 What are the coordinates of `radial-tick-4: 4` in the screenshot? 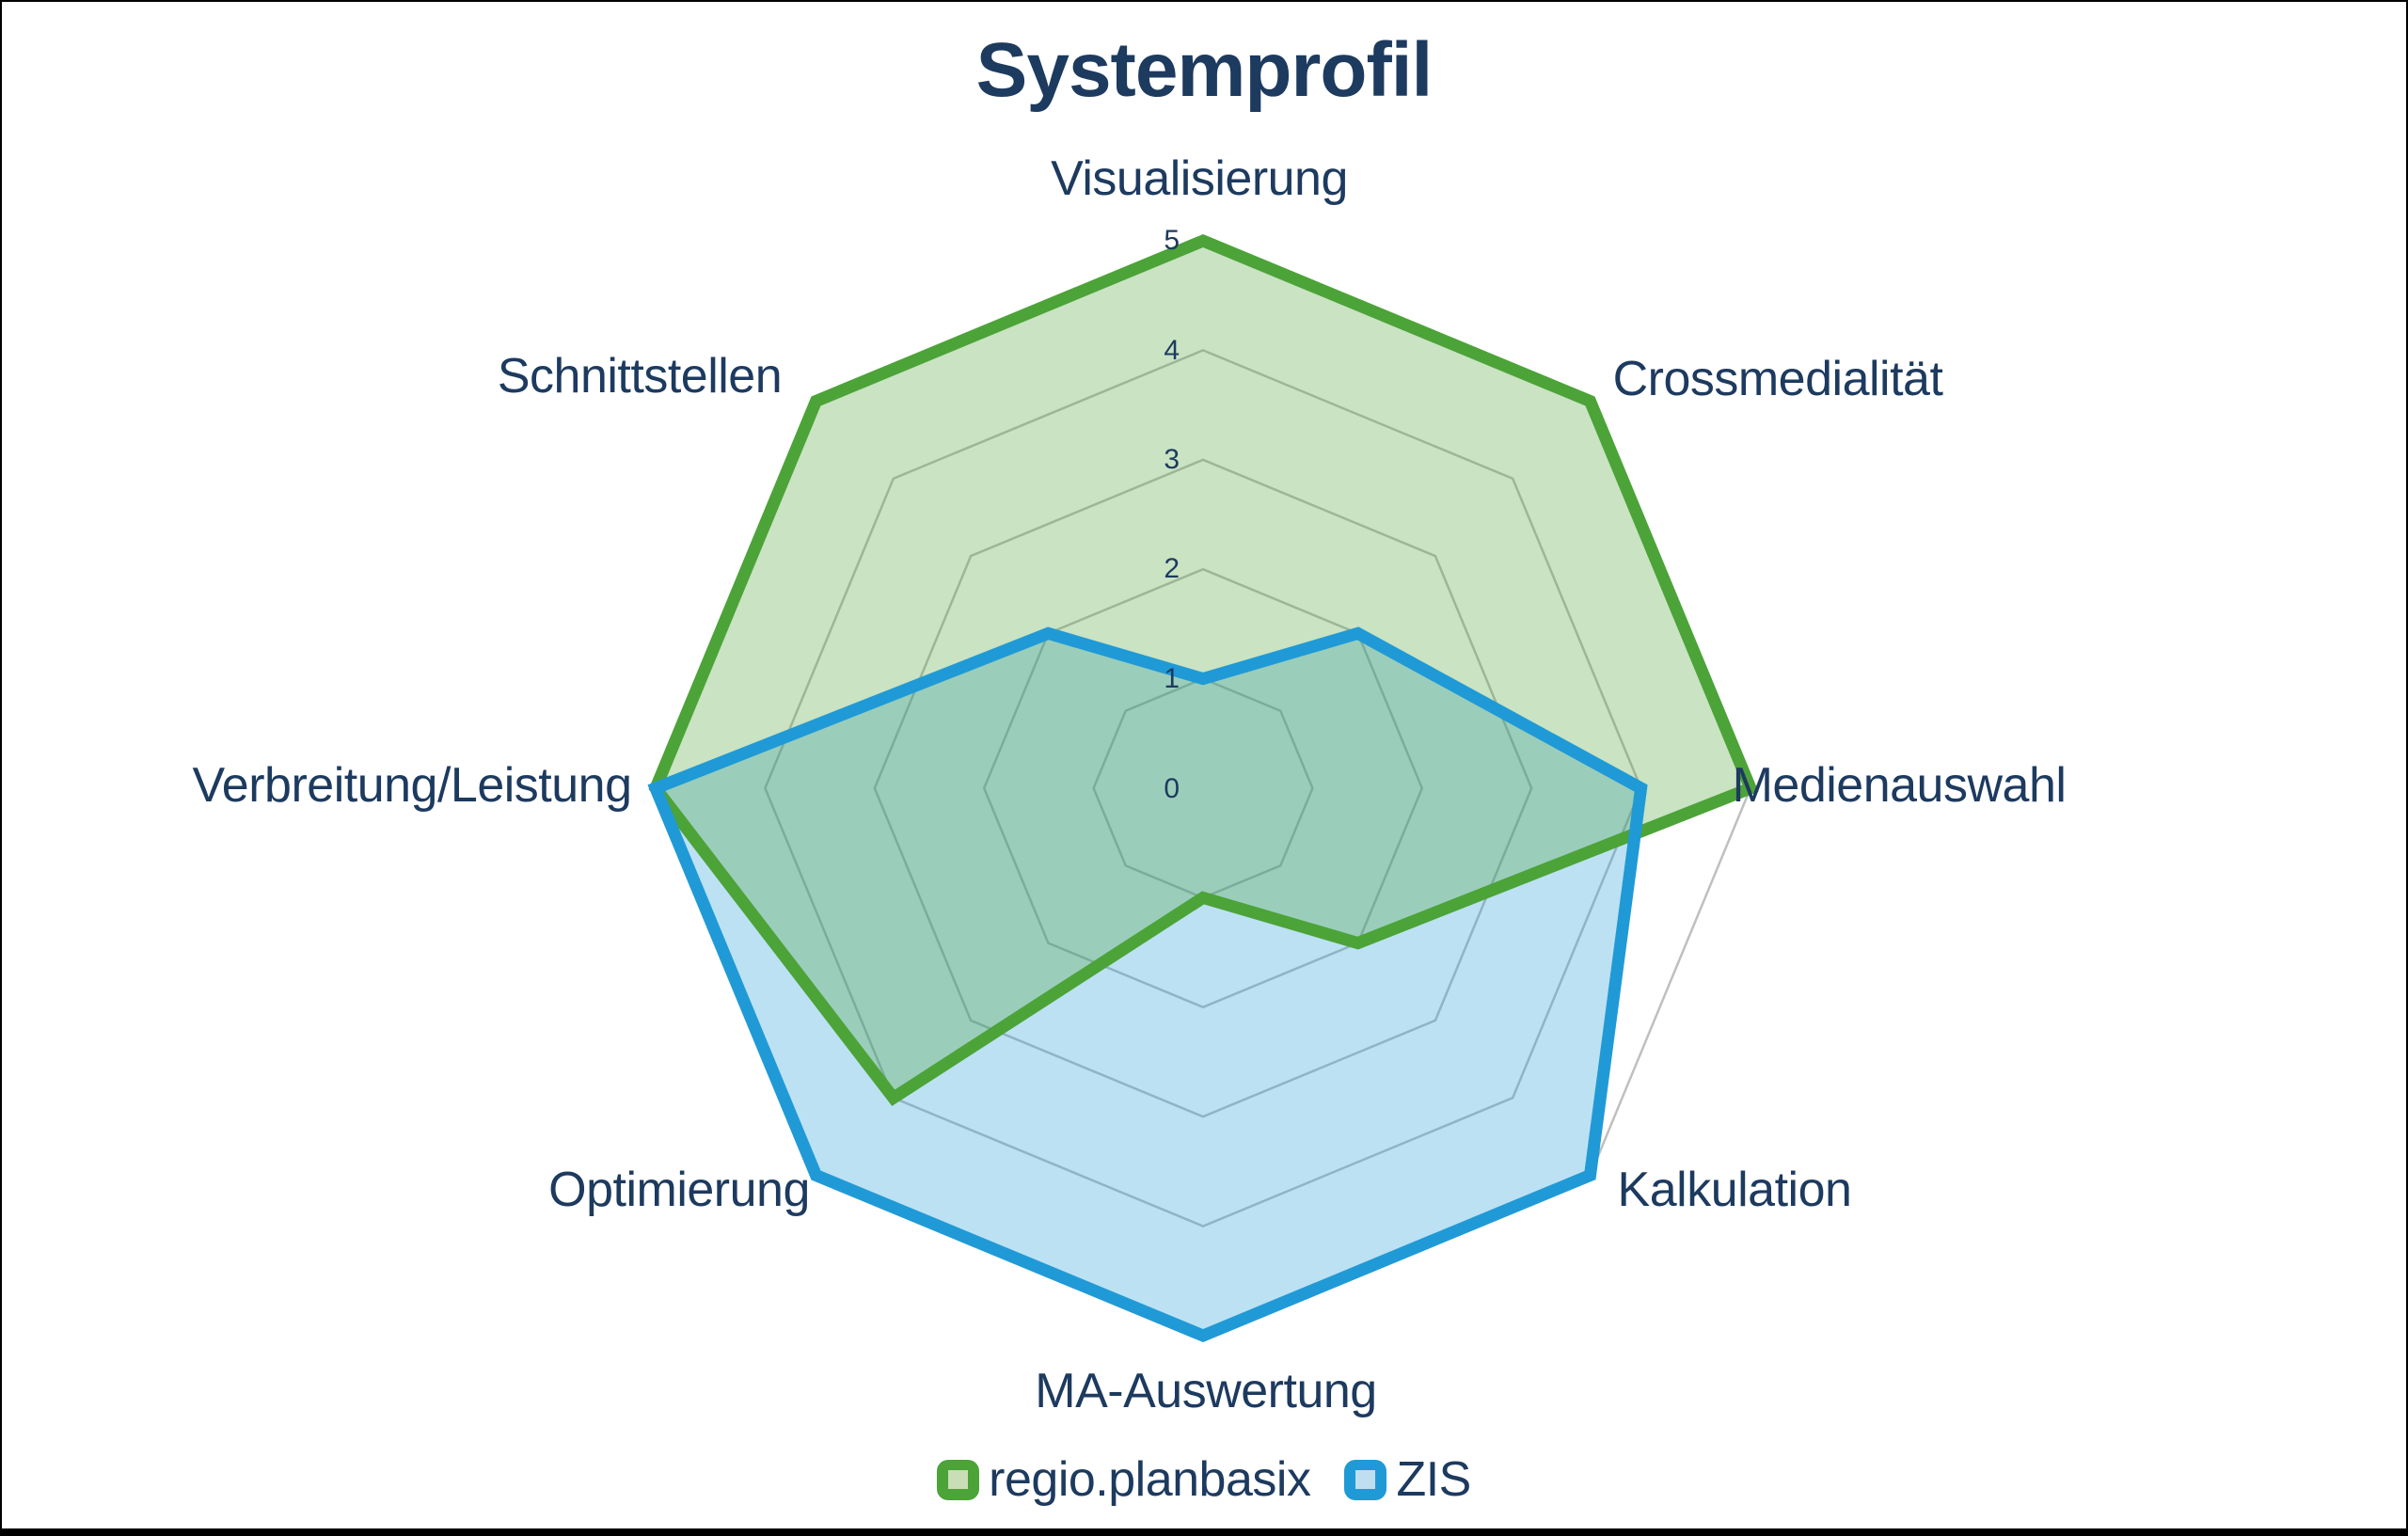 It's located at (1172, 350).